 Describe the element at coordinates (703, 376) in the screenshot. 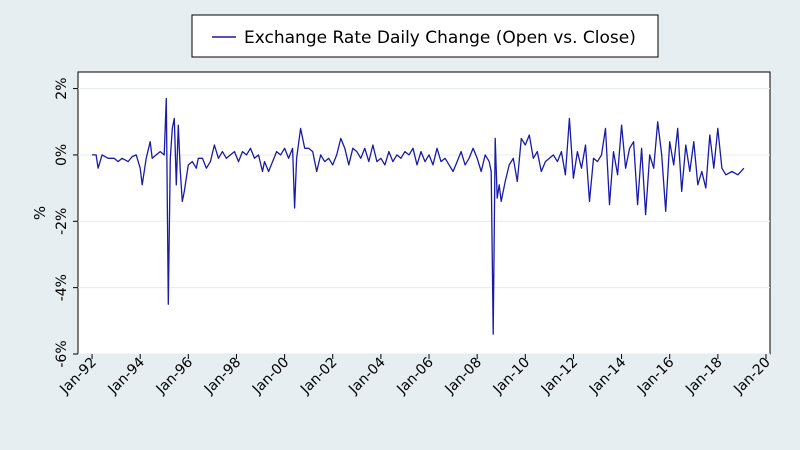

I see `x-tick-label: Jan-18` at that location.